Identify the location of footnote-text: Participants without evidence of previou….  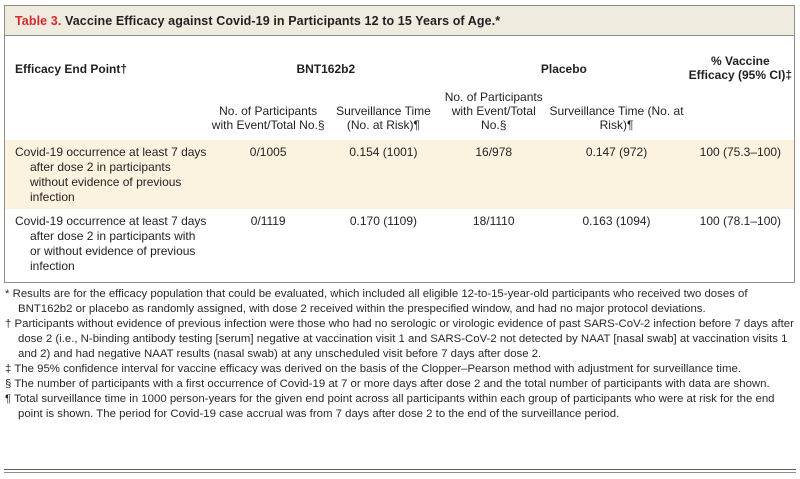
(404, 339).